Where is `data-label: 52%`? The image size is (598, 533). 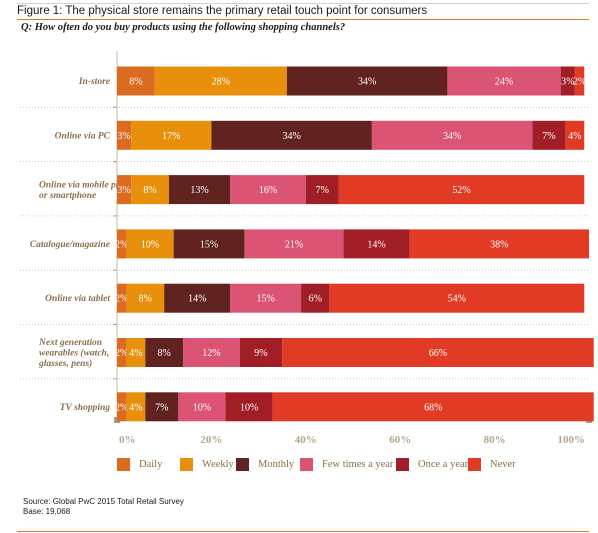
data-label: 52% is located at coordinates (461, 190).